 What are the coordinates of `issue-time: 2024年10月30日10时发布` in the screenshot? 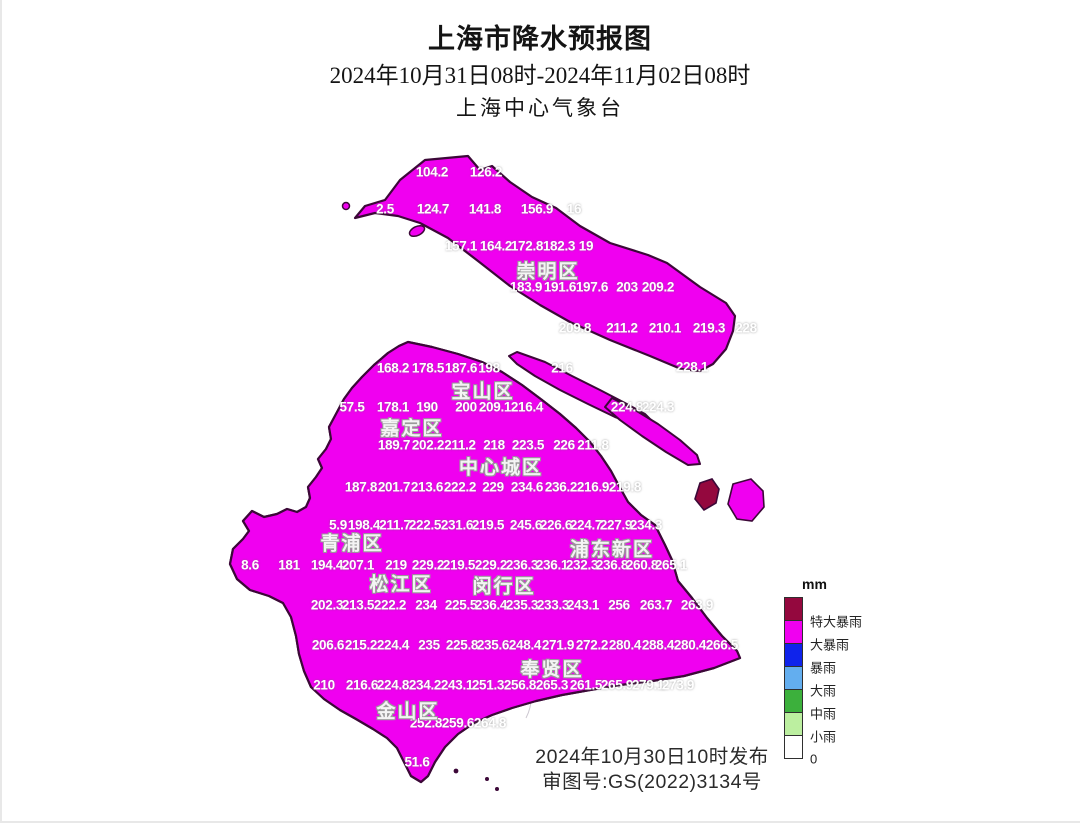 It's located at (652, 757).